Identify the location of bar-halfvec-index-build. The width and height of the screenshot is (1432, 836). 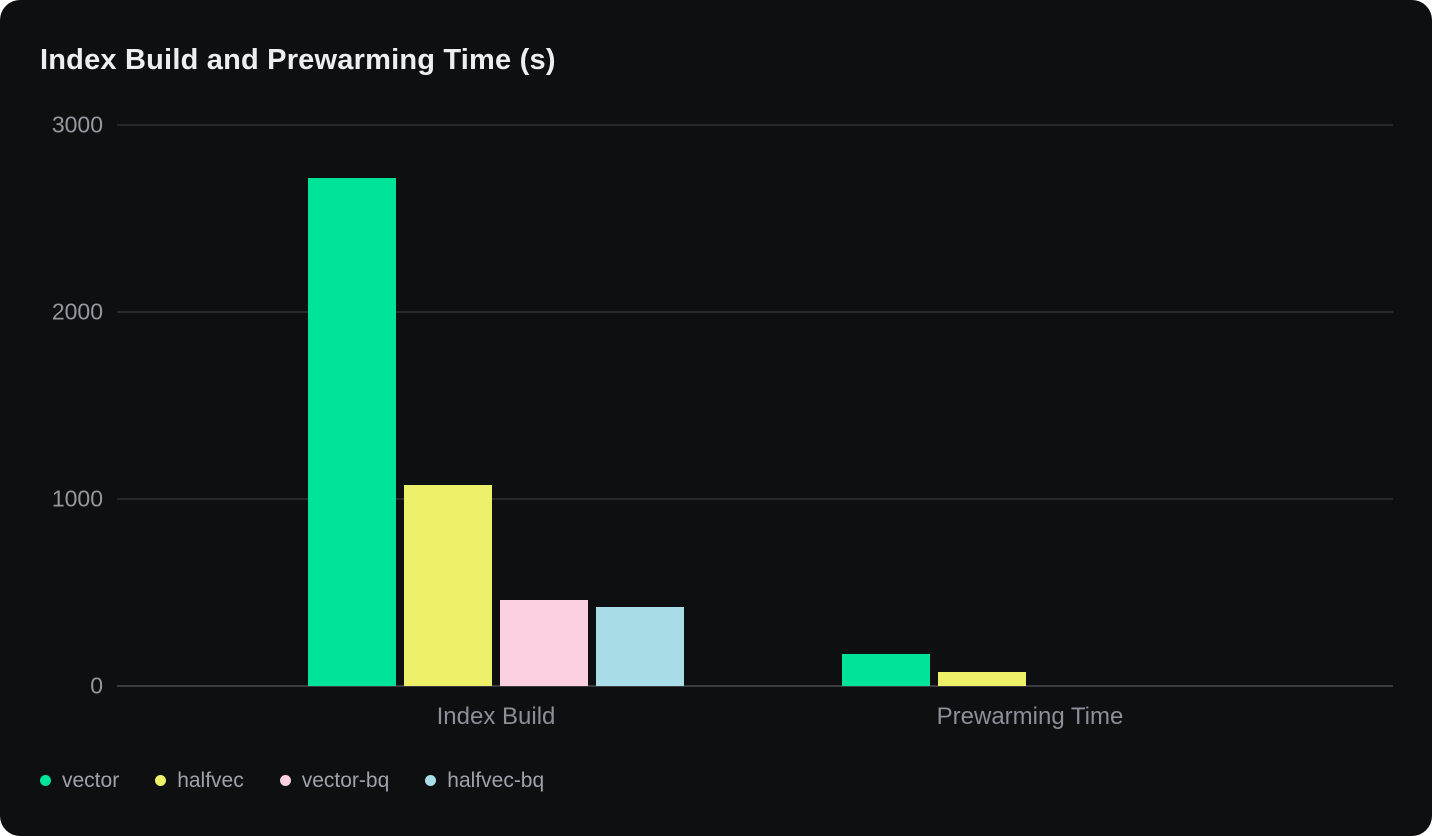
(448, 585).